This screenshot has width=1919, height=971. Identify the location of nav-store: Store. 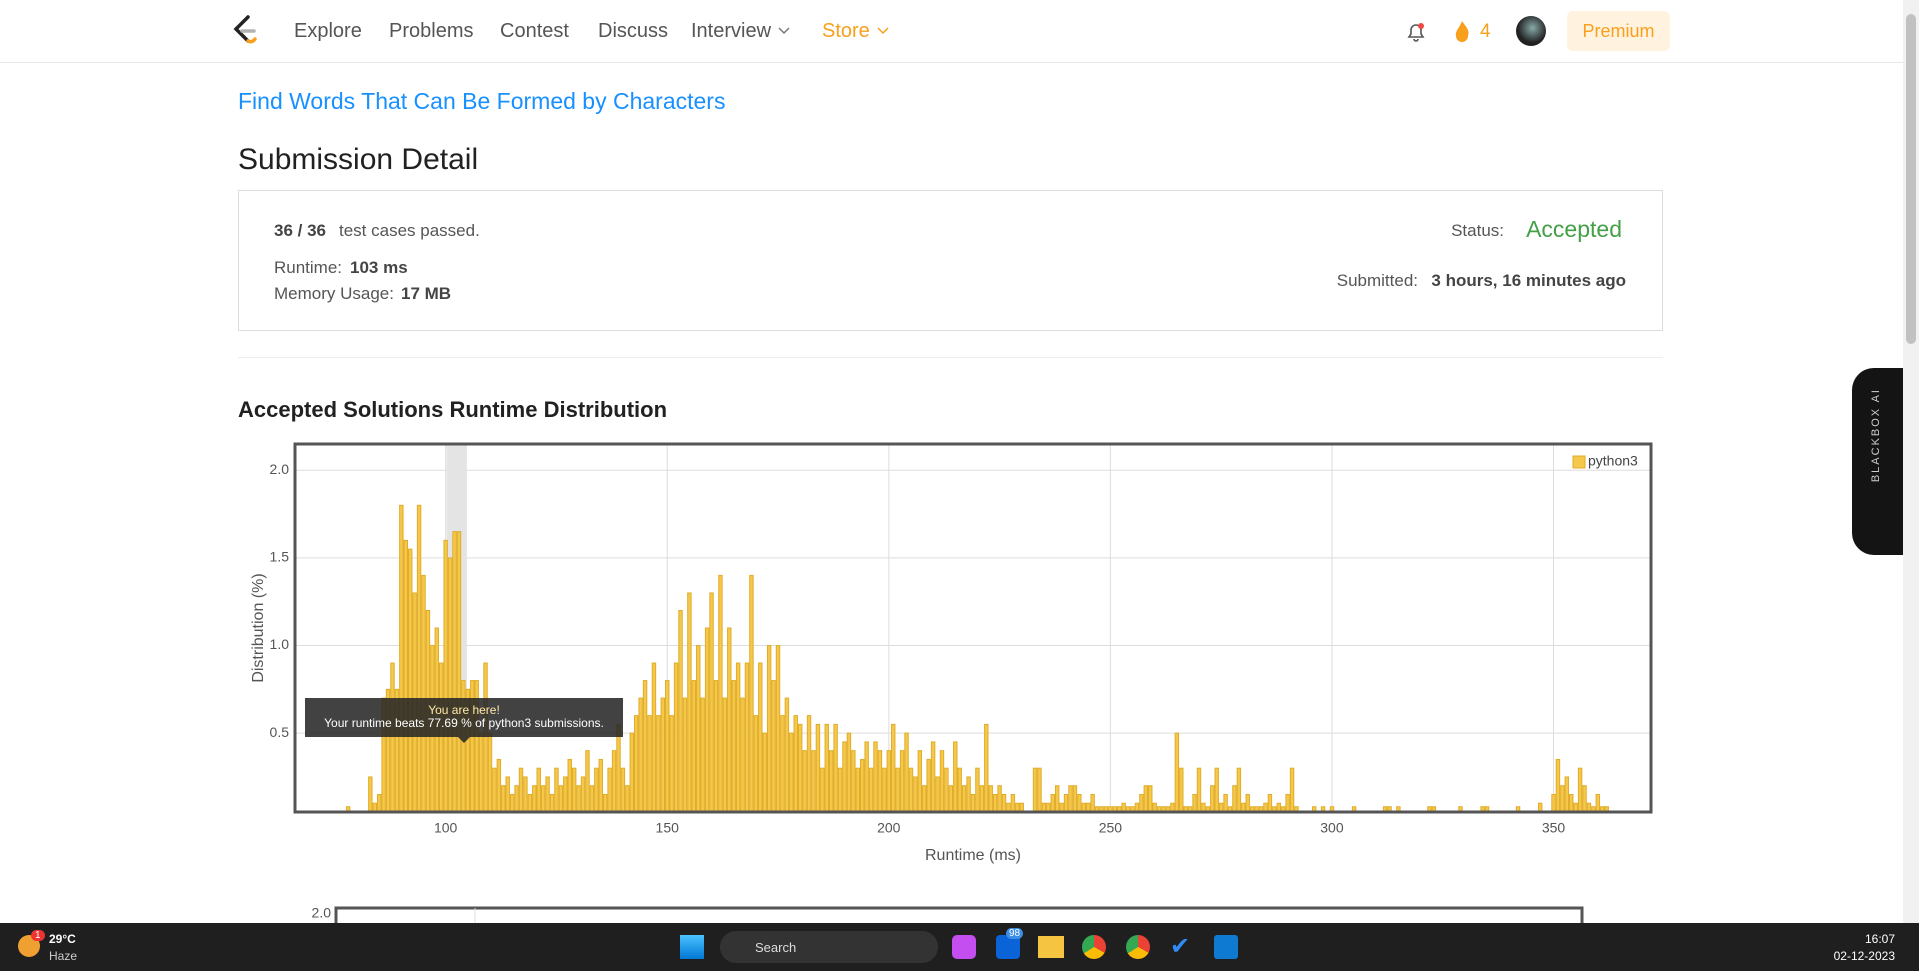
(846, 31).